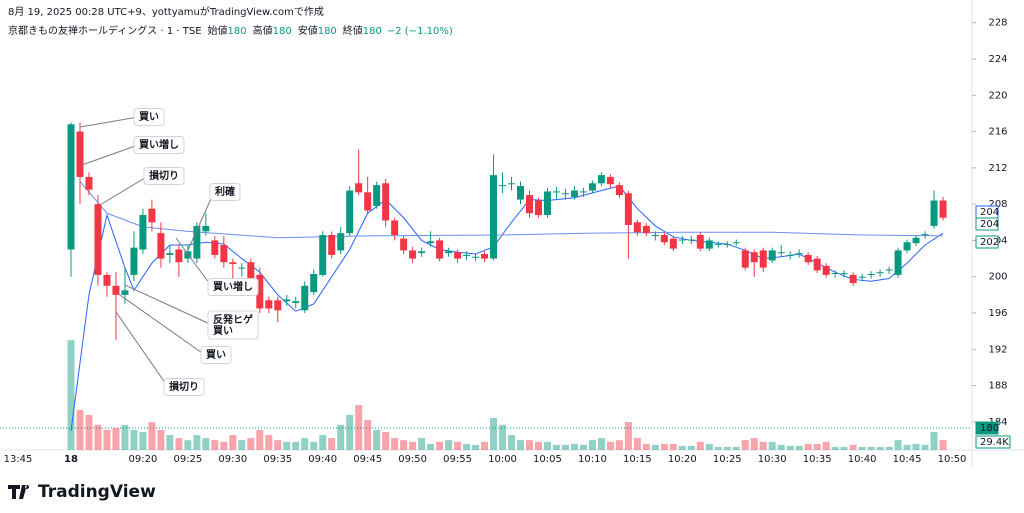 This screenshot has height=513, width=1024. What do you see at coordinates (952, 459) in the screenshot?
I see `x-tick-label: 10:50` at bounding box center [952, 459].